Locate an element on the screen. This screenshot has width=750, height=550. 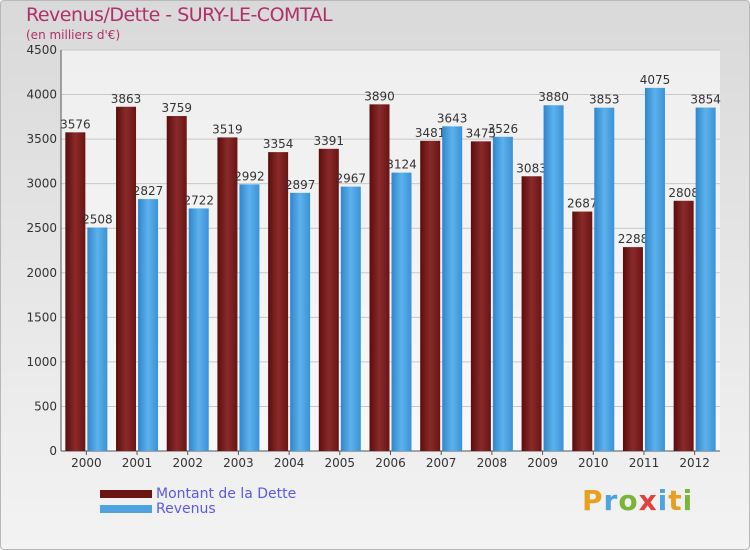
legend-item-revenus: Revenus is located at coordinates (158, 509).